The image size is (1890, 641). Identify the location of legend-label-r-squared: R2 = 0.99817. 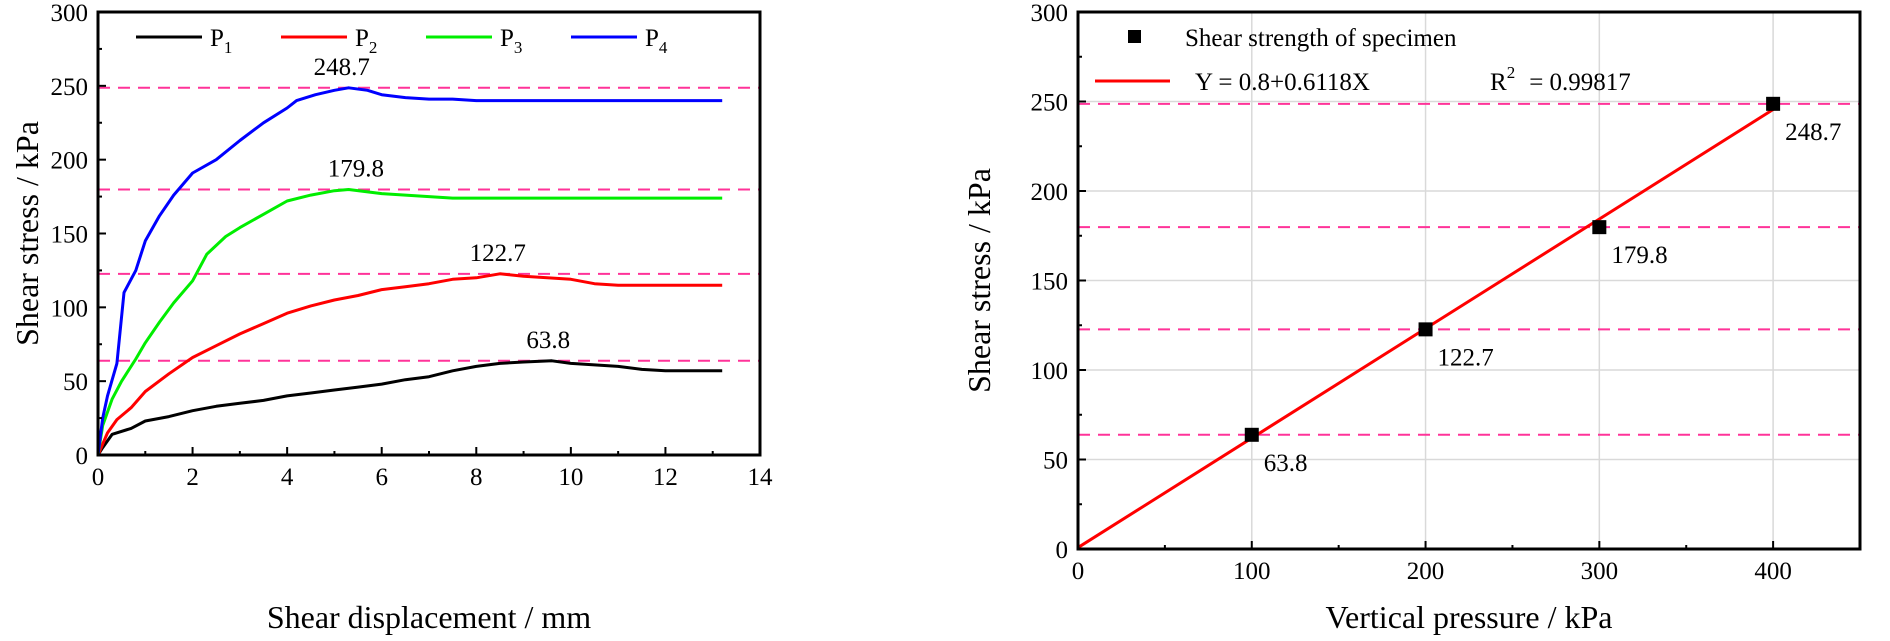
(1560, 79).